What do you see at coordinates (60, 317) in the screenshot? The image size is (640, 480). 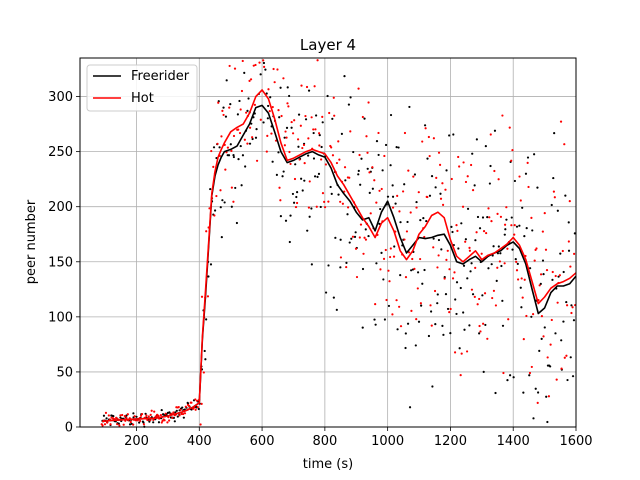 I see `y-tick-label: 100` at bounding box center [60, 317].